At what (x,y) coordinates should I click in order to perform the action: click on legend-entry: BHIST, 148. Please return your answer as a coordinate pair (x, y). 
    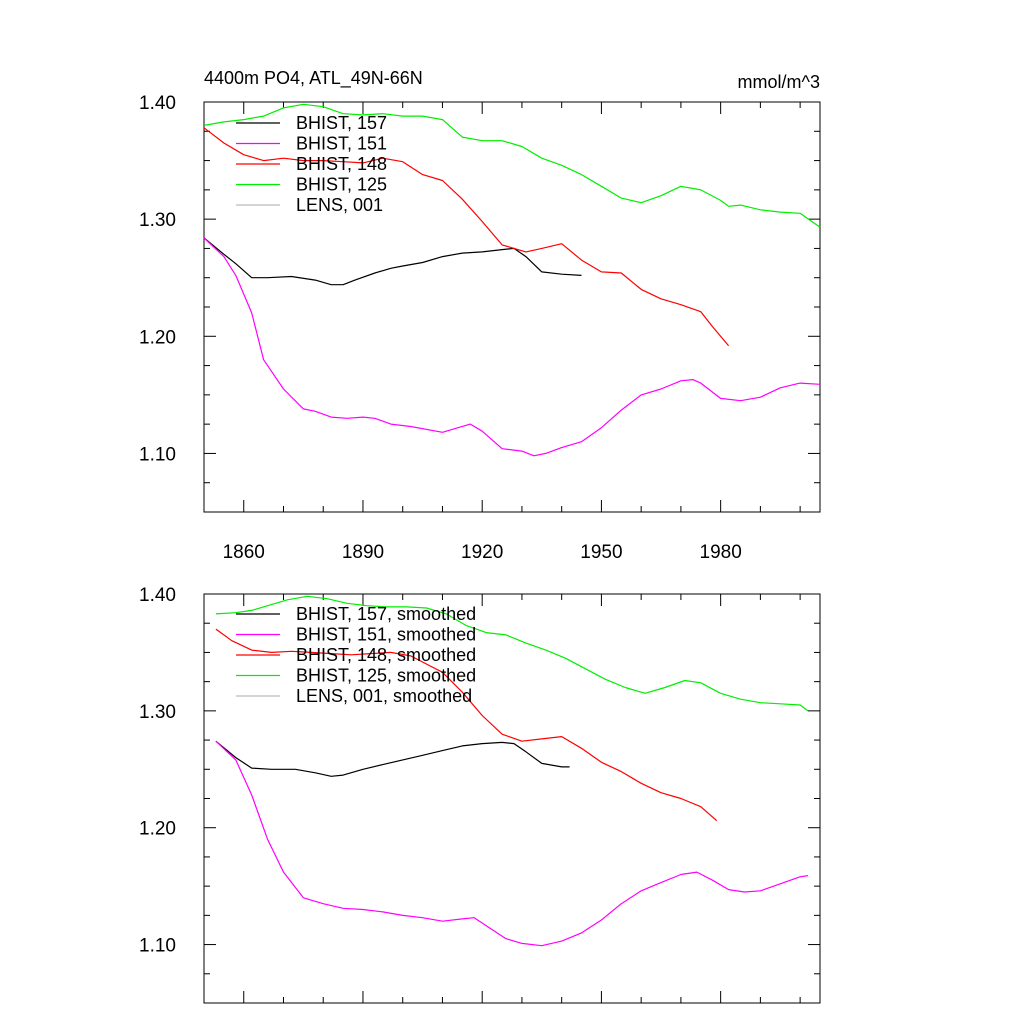
    Looking at the image, I should click on (341, 164).